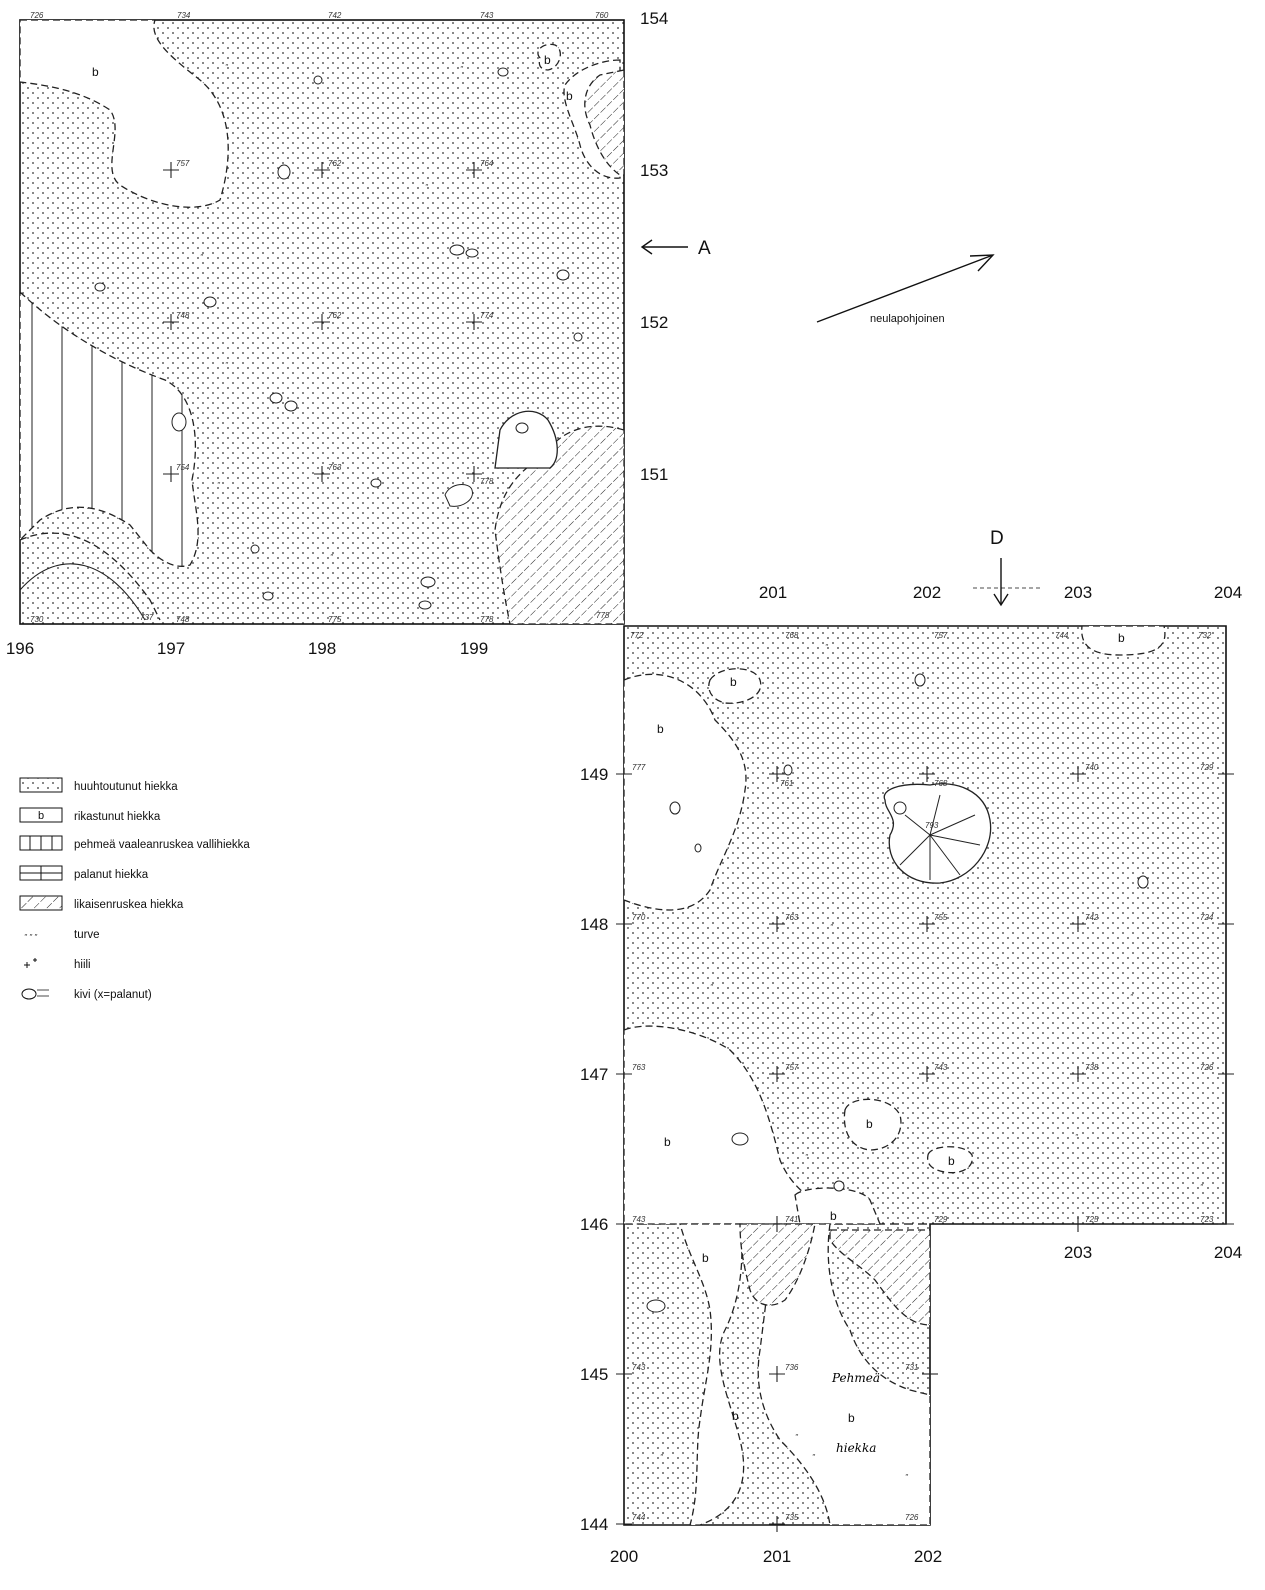  What do you see at coordinates (1008, 567) in the screenshot?
I see `section-marker-d: D` at bounding box center [1008, 567].